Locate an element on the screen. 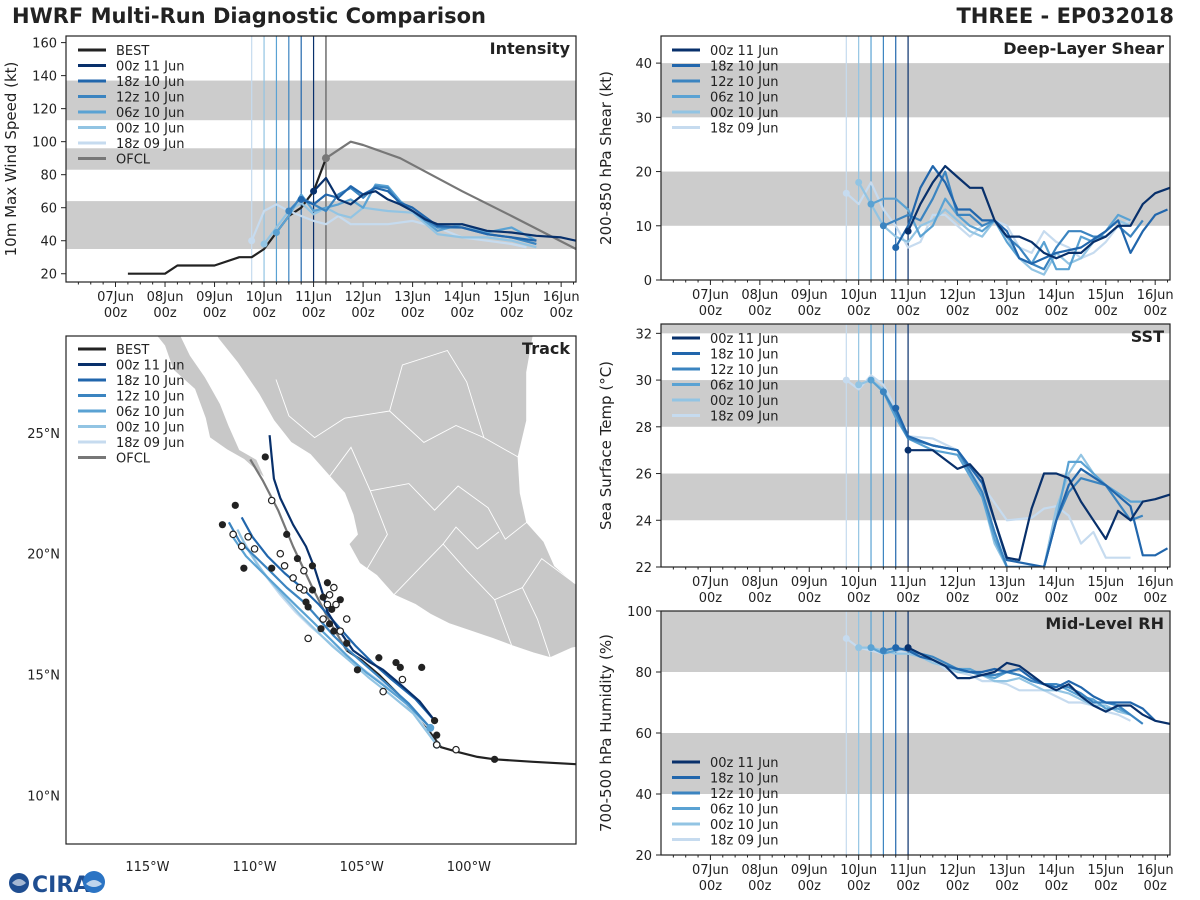  x-tick-label: 14Jun is located at coordinates (1056, 582).